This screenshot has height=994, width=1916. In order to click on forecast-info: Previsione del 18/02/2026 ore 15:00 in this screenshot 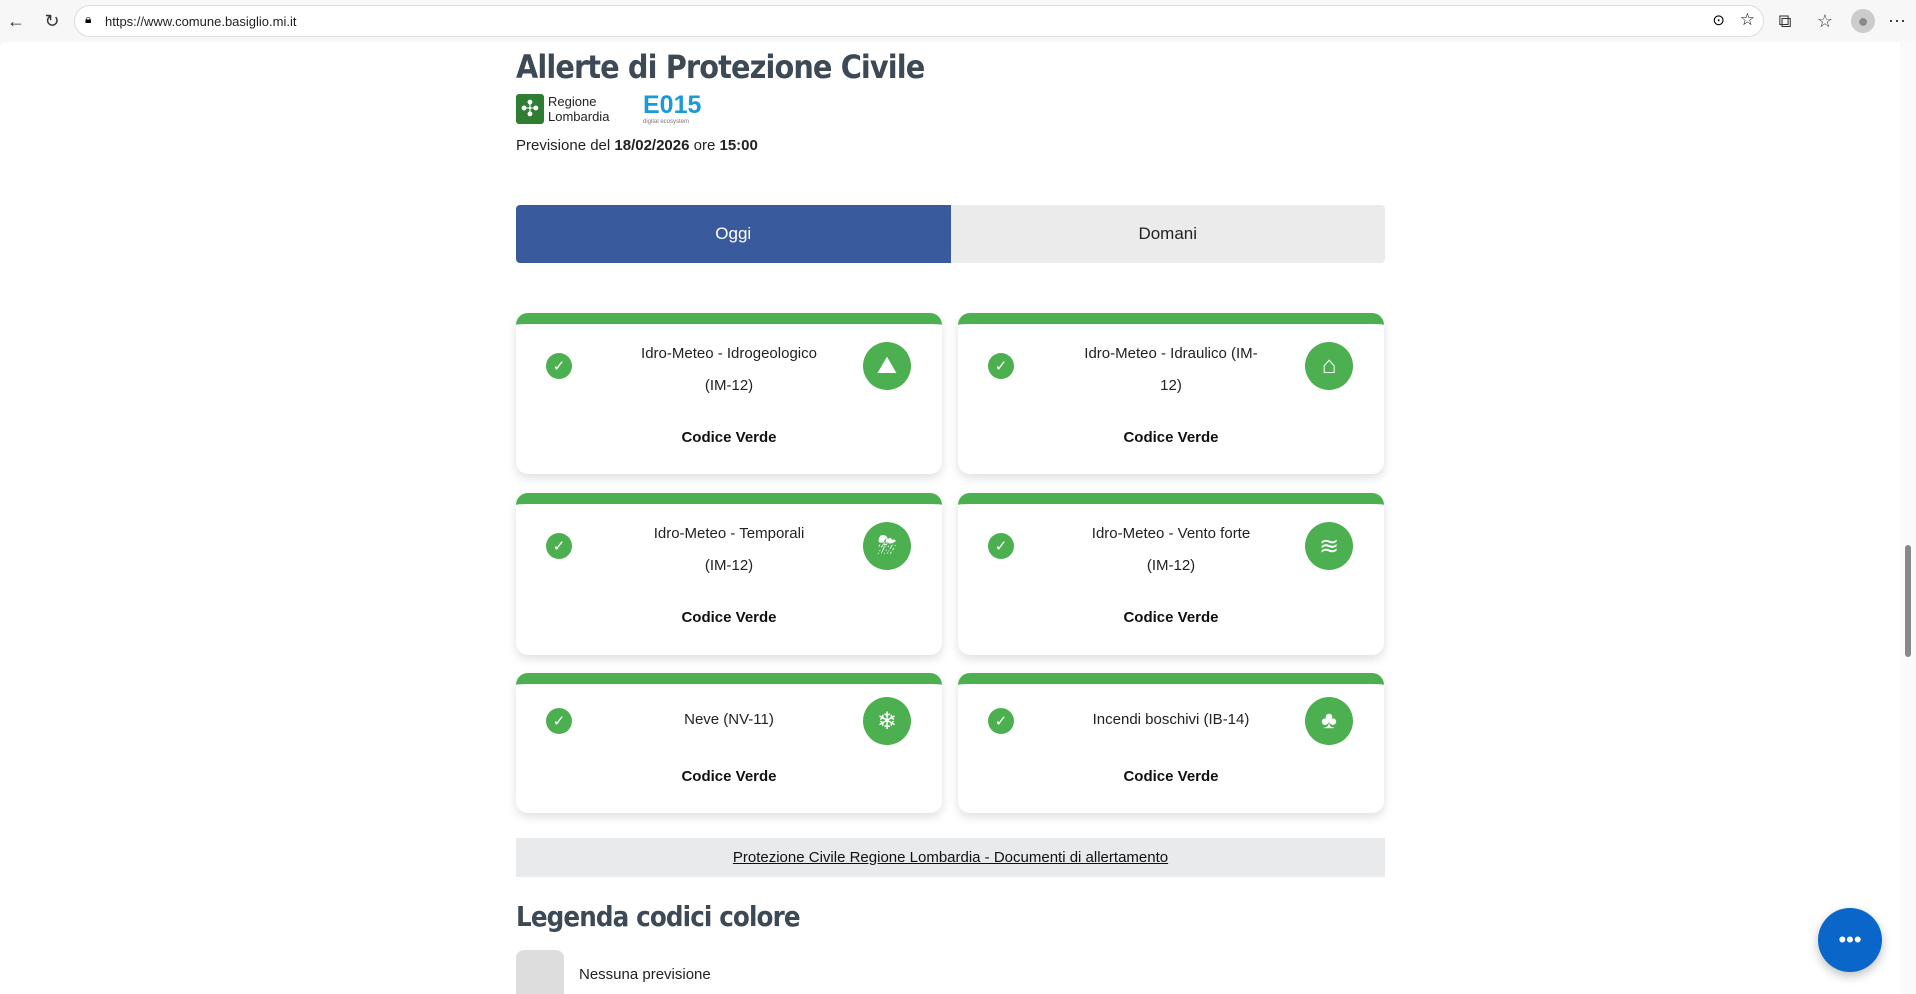, I will do `click(637, 146)`.